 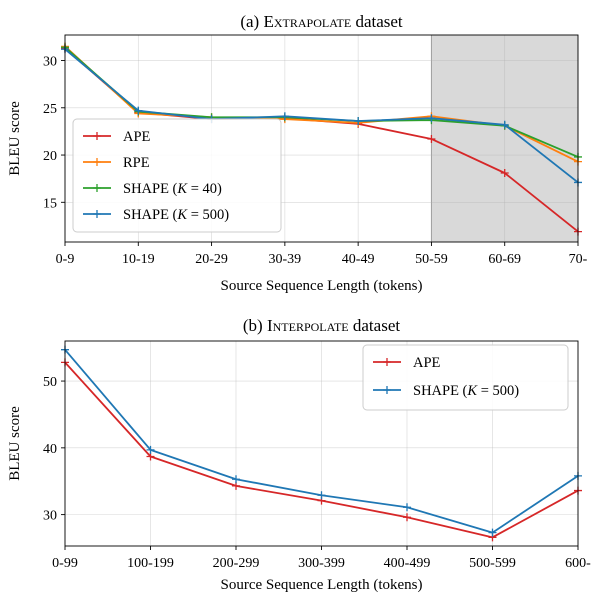 I want to click on x-tick-label: 50-59, so click(x=431, y=259).